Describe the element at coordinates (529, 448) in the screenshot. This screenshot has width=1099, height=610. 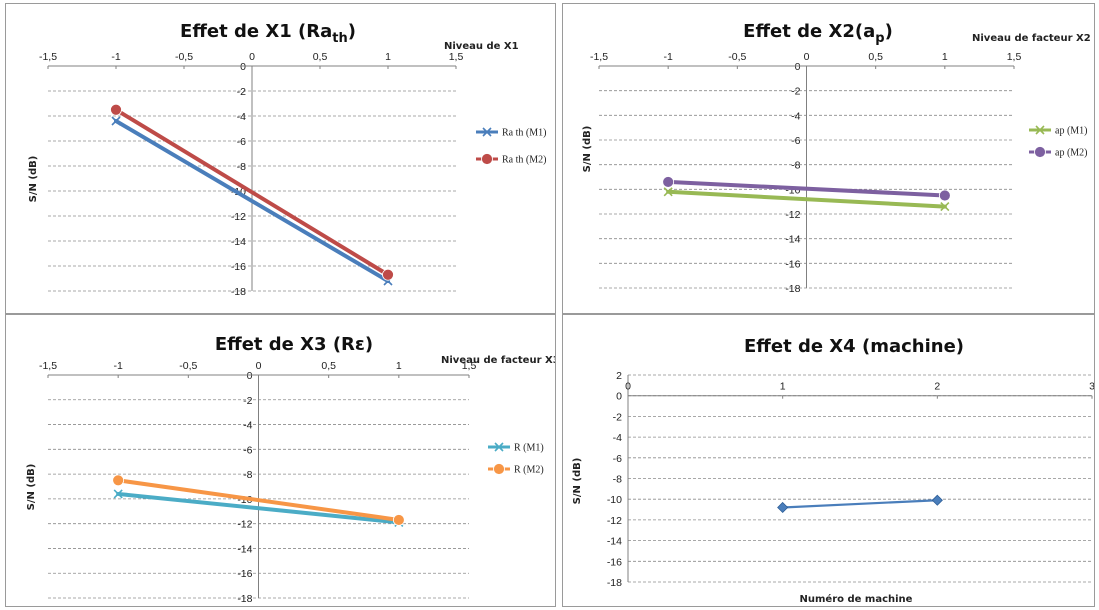
I see `legend-label: R (M1)` at that location.